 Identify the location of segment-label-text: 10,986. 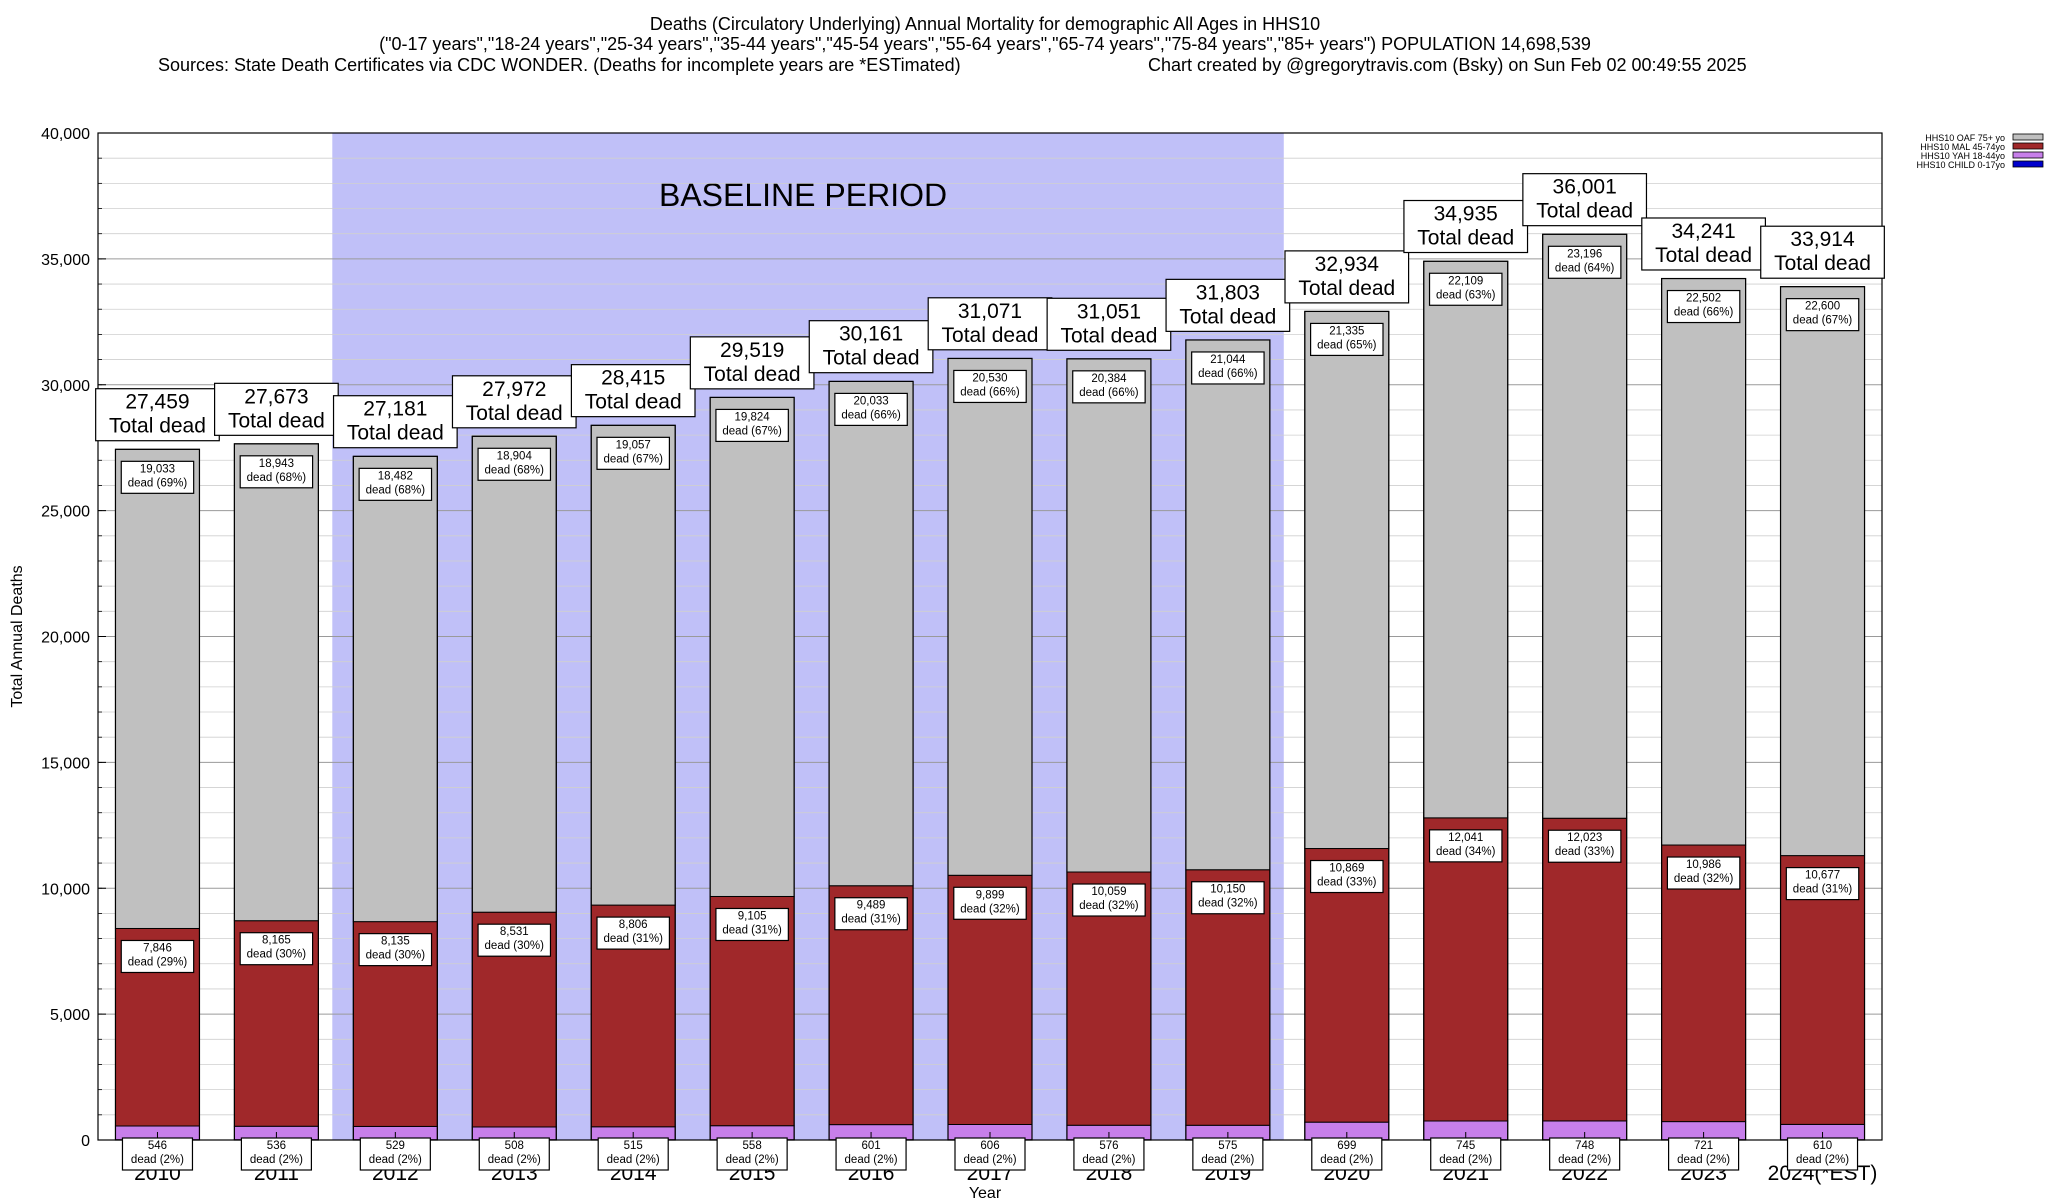
(1703, 865).